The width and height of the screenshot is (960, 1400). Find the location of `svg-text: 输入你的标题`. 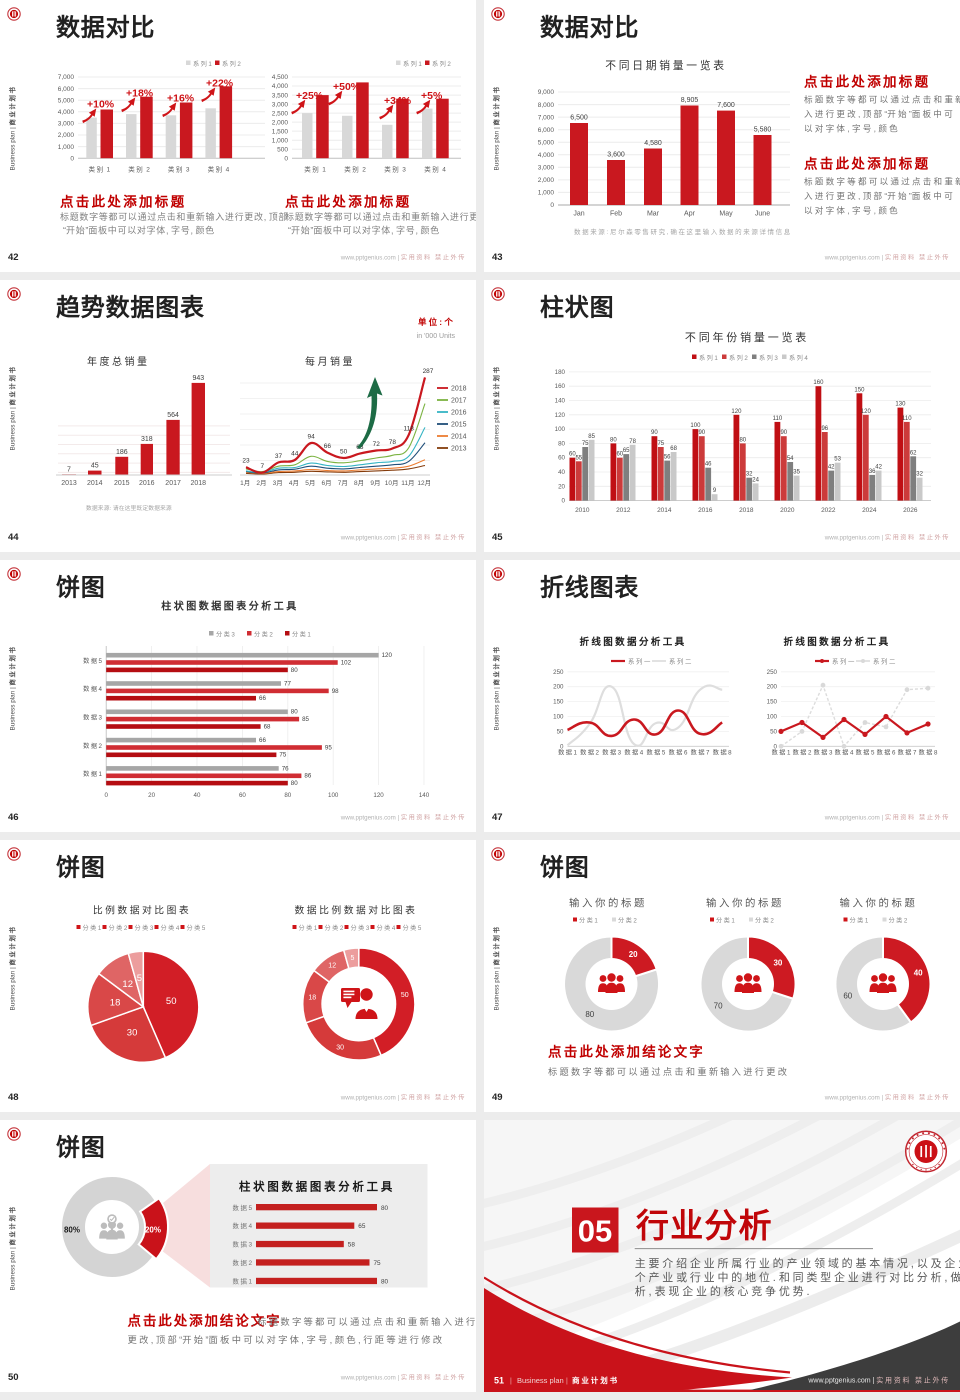

svg-text: 输入你的标题 is located at coordinates (608, 903).